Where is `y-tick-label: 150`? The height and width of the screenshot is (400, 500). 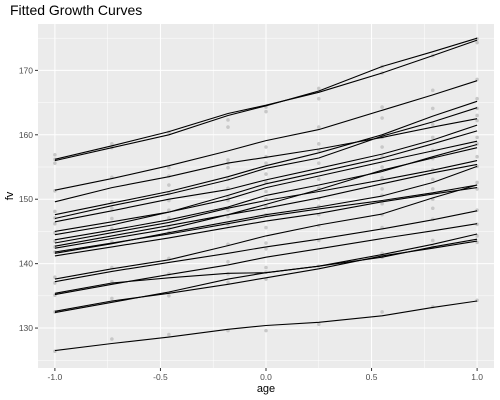 y-tick-label: 150 is located at coordinates (26, 199).